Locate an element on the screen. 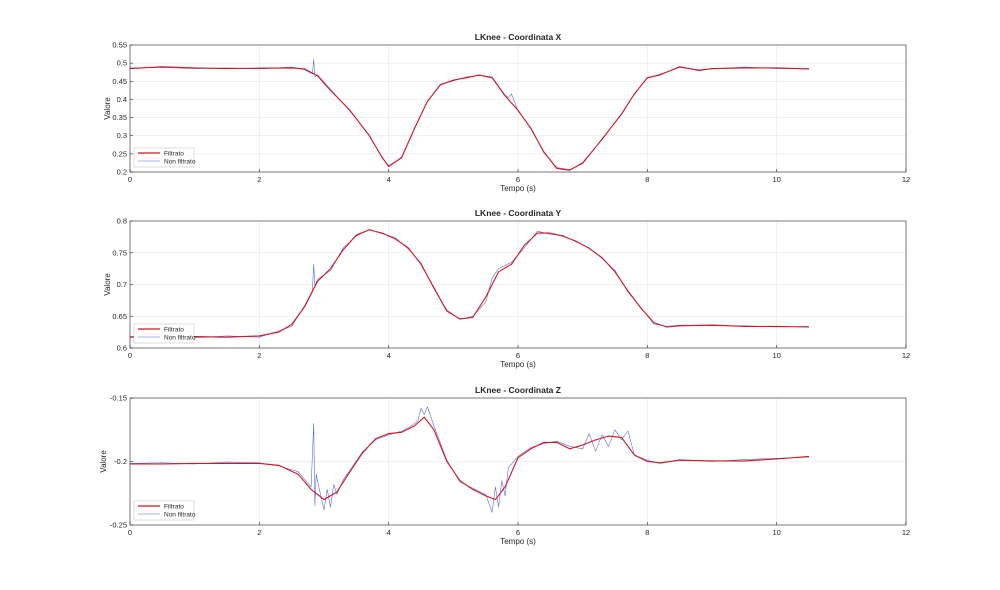  y-tick-label: -0.25 is located at coordinates (118, 525).